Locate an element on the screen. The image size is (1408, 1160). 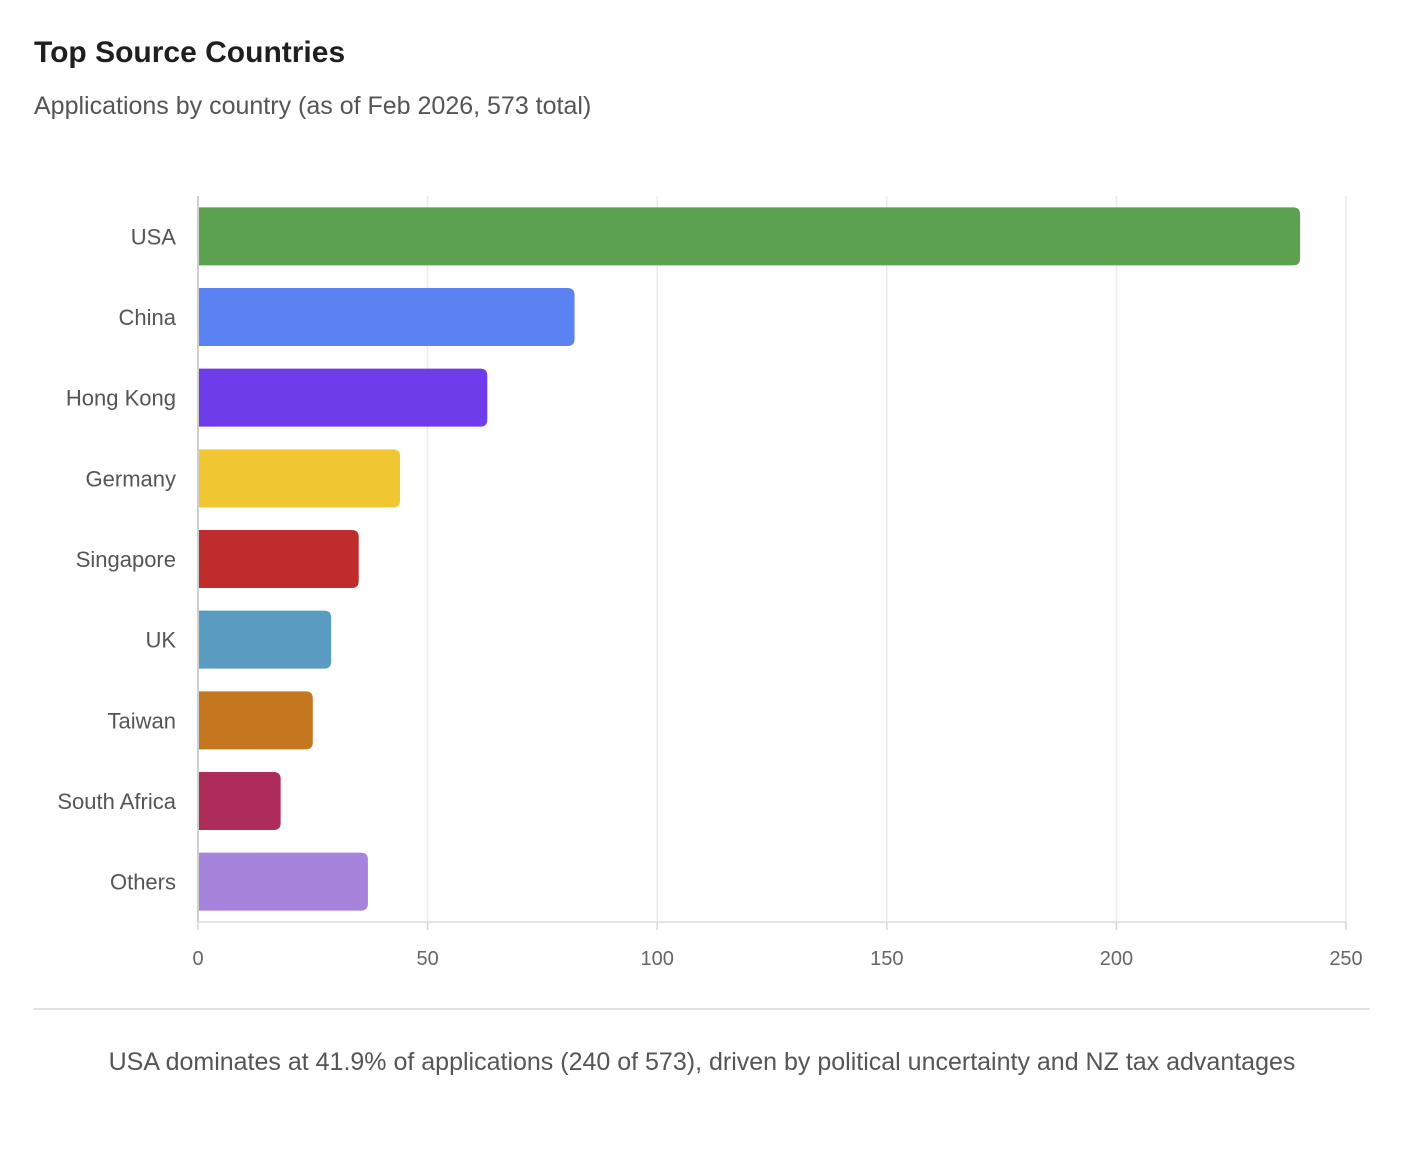
category-label: Taiwan is located at coordinates (142, 720).